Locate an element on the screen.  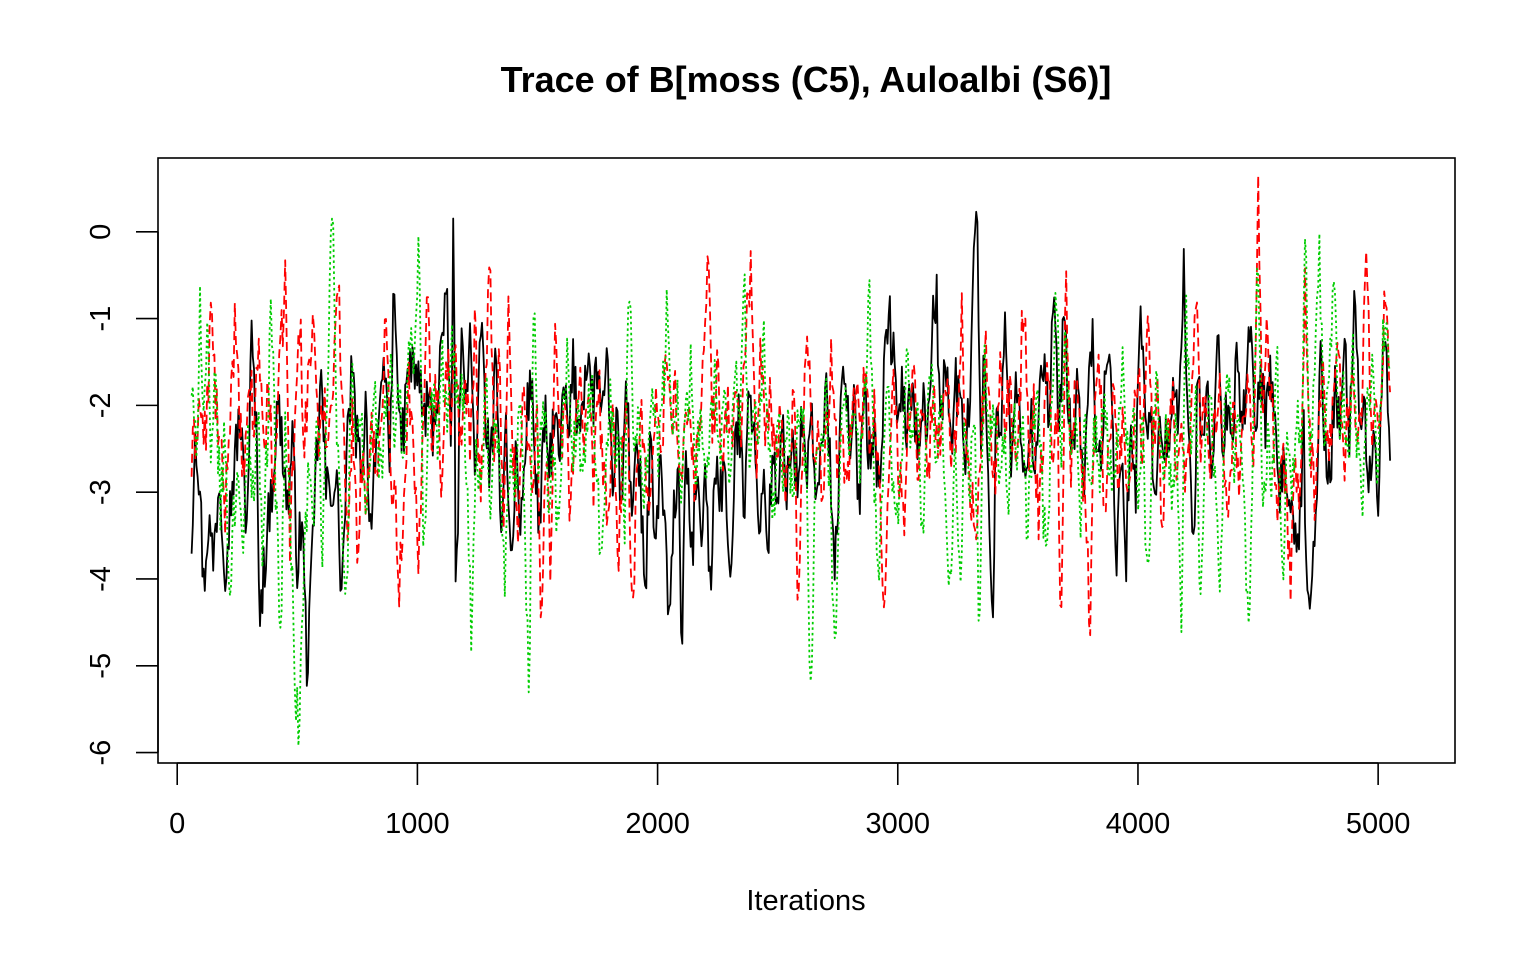
chart-title: Trace of B[moss (C5), Auloalbi (S6)] is located at coordinates (806, 79).